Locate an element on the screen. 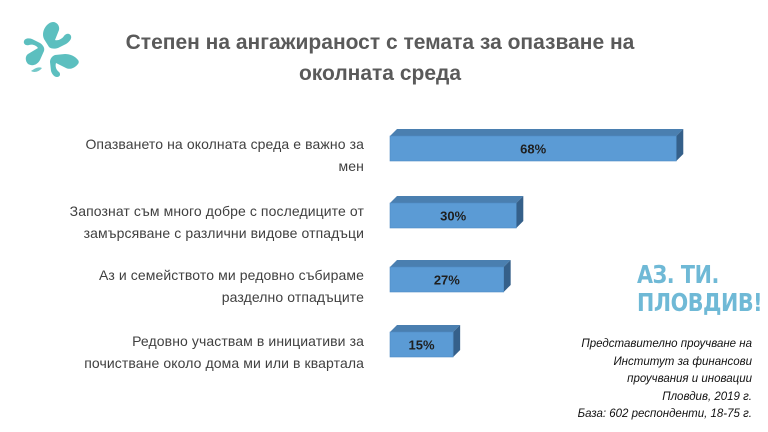 This screenshot has width=768, height=432. data-label-1: 68% is located at coordinates (533, 149).